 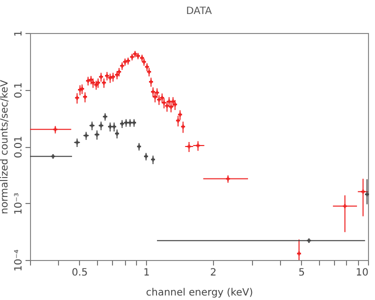 What do you see at coordinates (19, 33) in the screenshot?
I see `y-tick-label: 1` at bounding box center [19, 33].